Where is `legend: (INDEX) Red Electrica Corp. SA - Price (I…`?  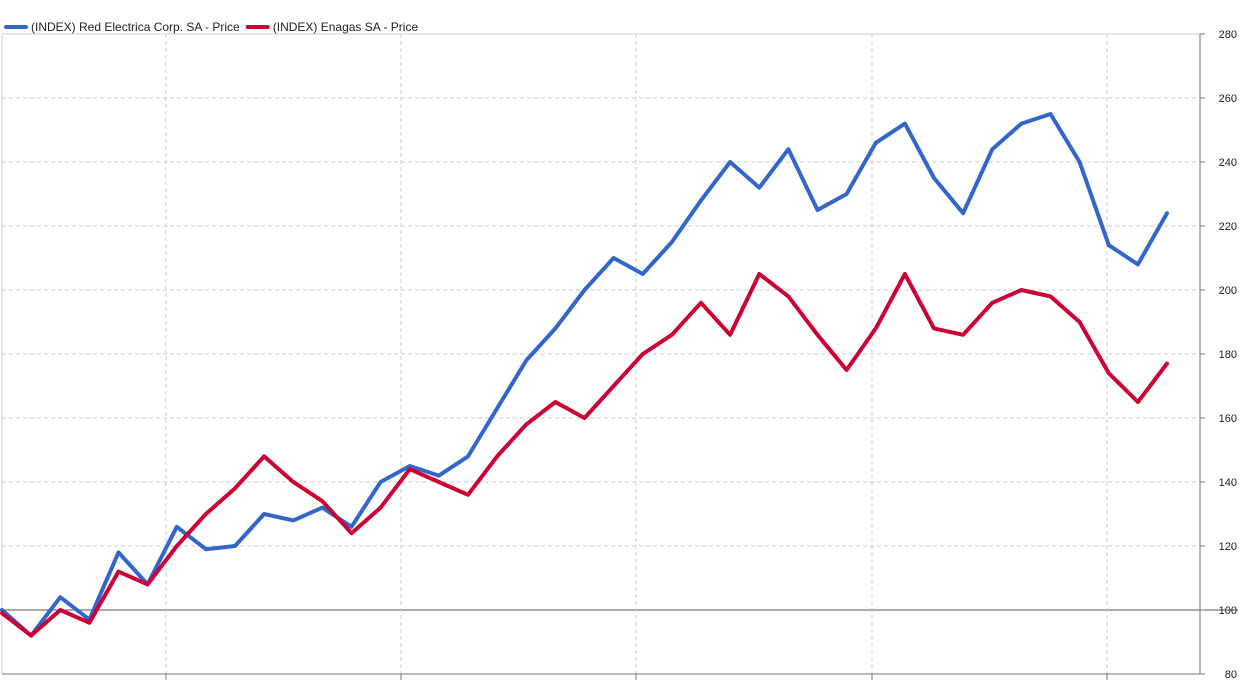 legend: (INDEX) Red Electrica Corp. SA - Price (I… is located at coordinates (211, 27).